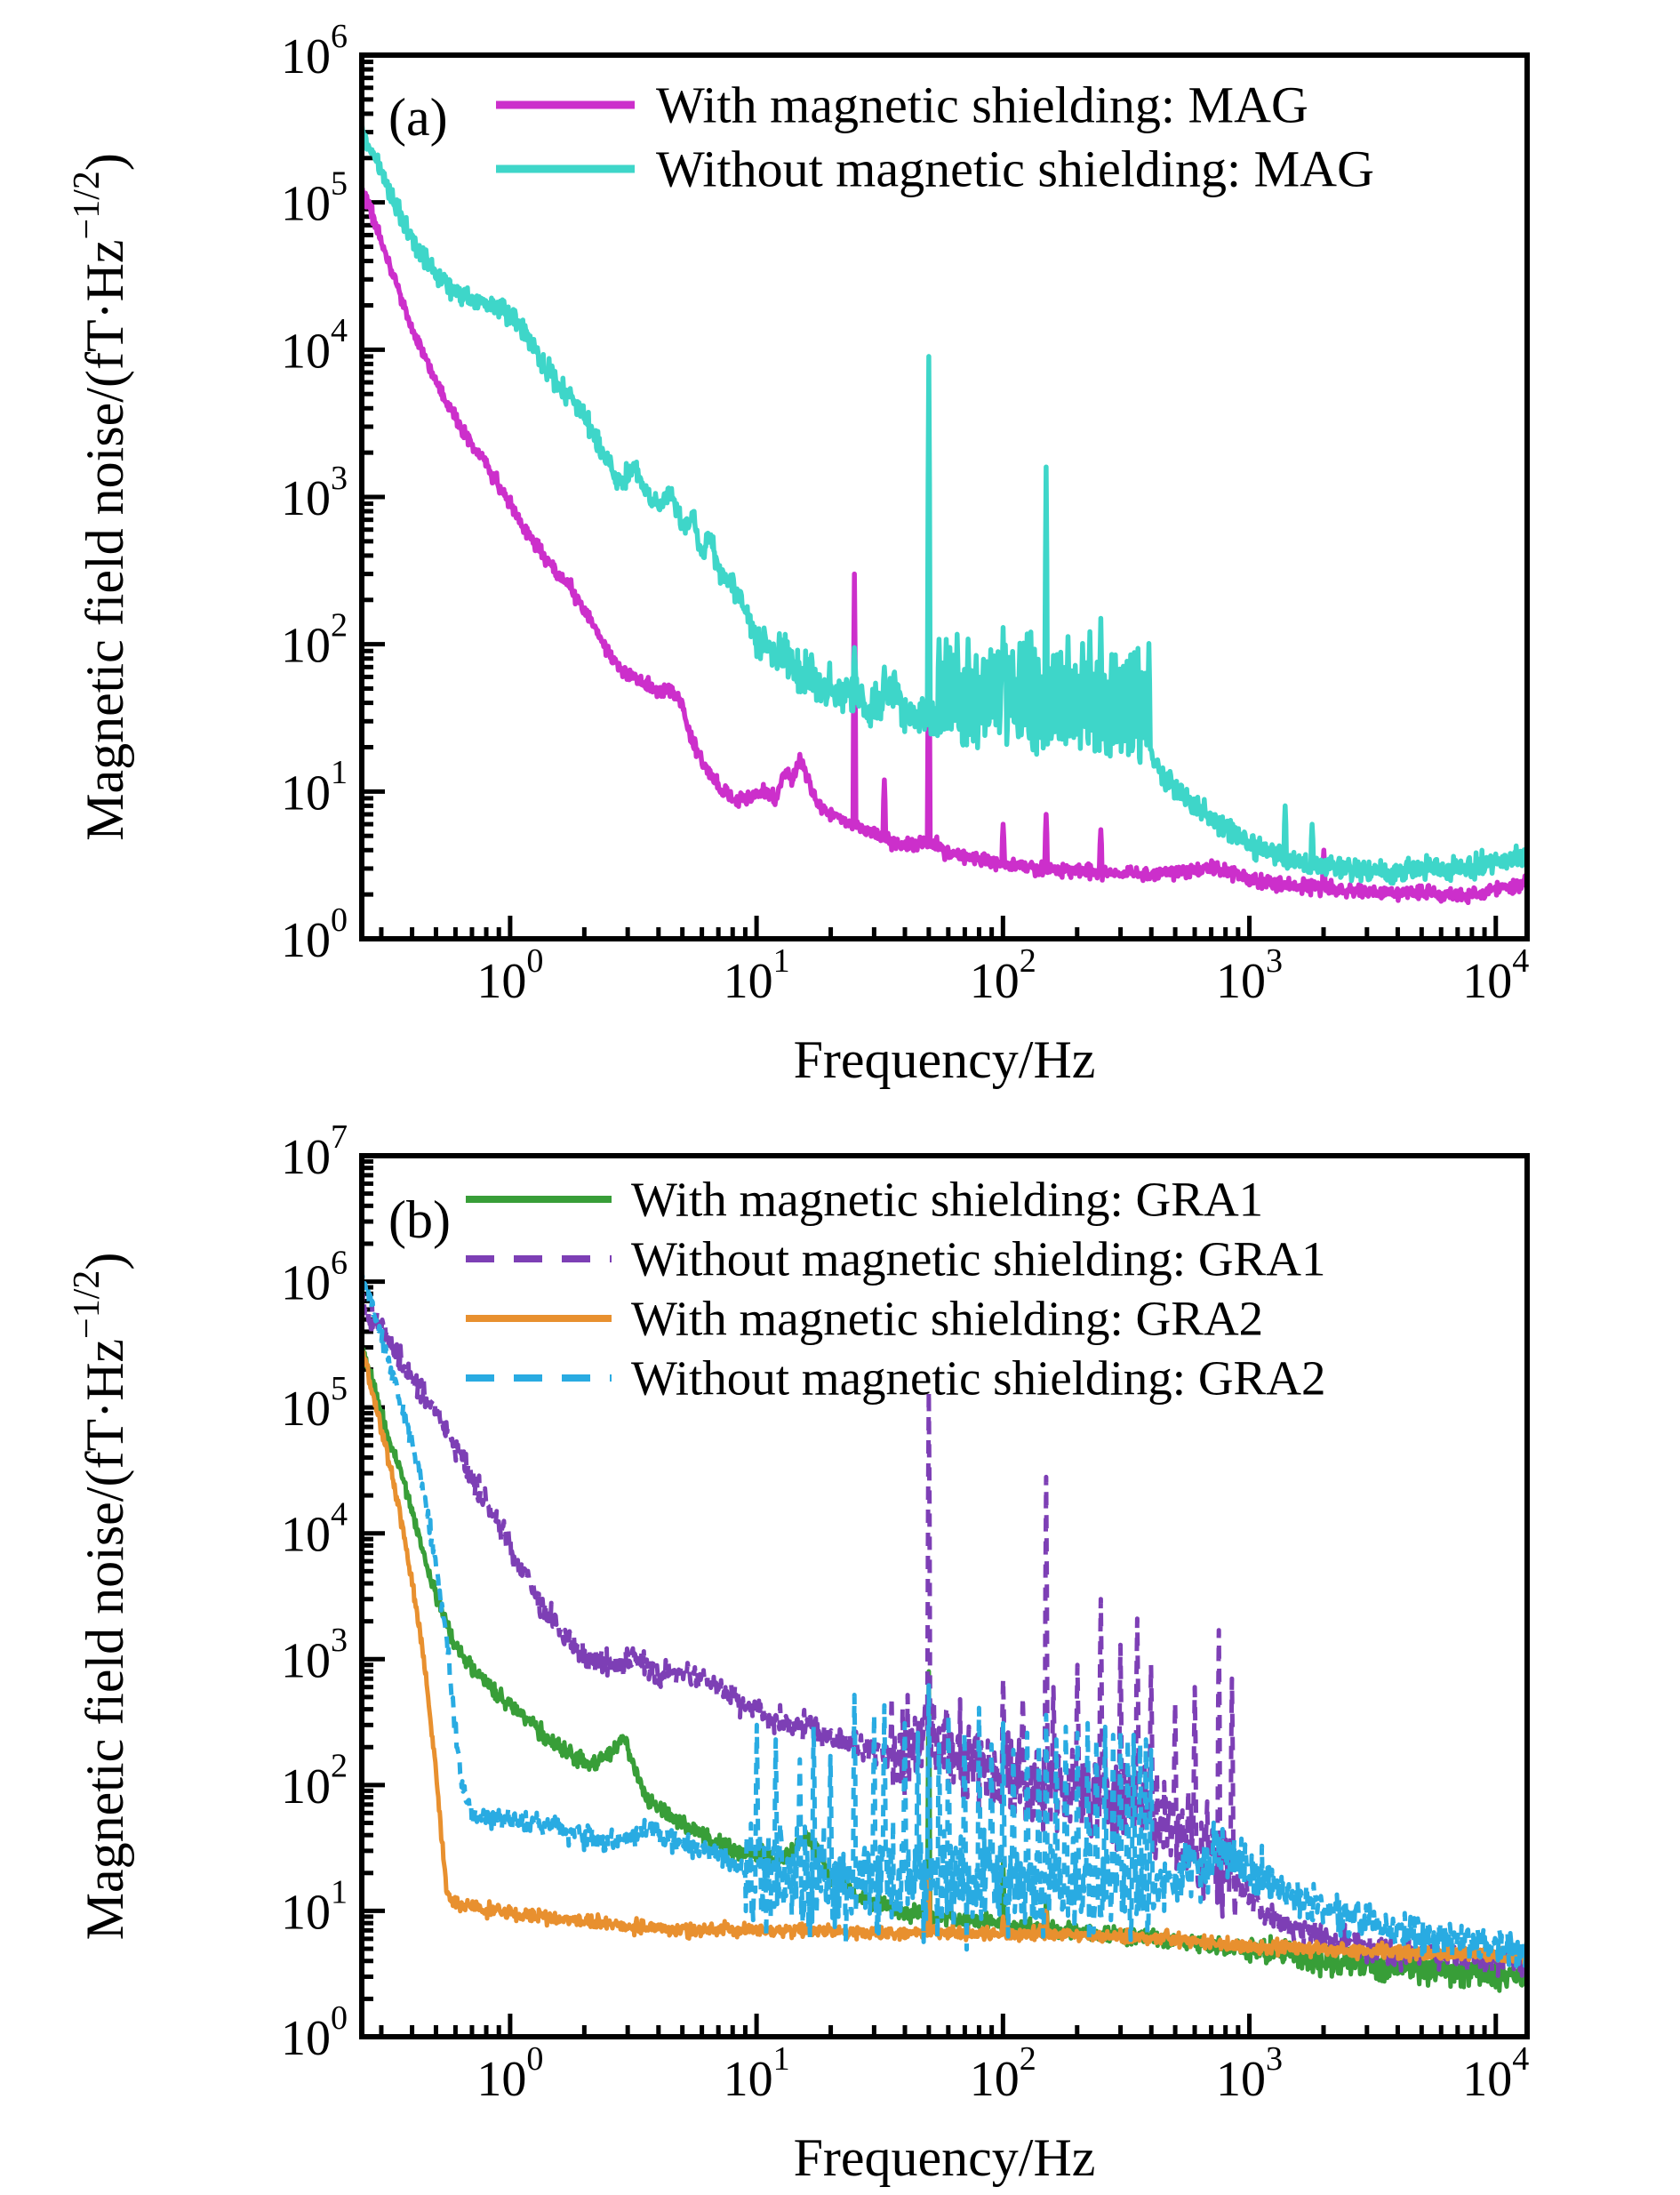 The height and width of the screenshot is (2195, 1680). What do you see at coordinates (314, 1151) in the screenshot?
I see `y-tick-label: 10⁷` at bounding box center [314, 1151].